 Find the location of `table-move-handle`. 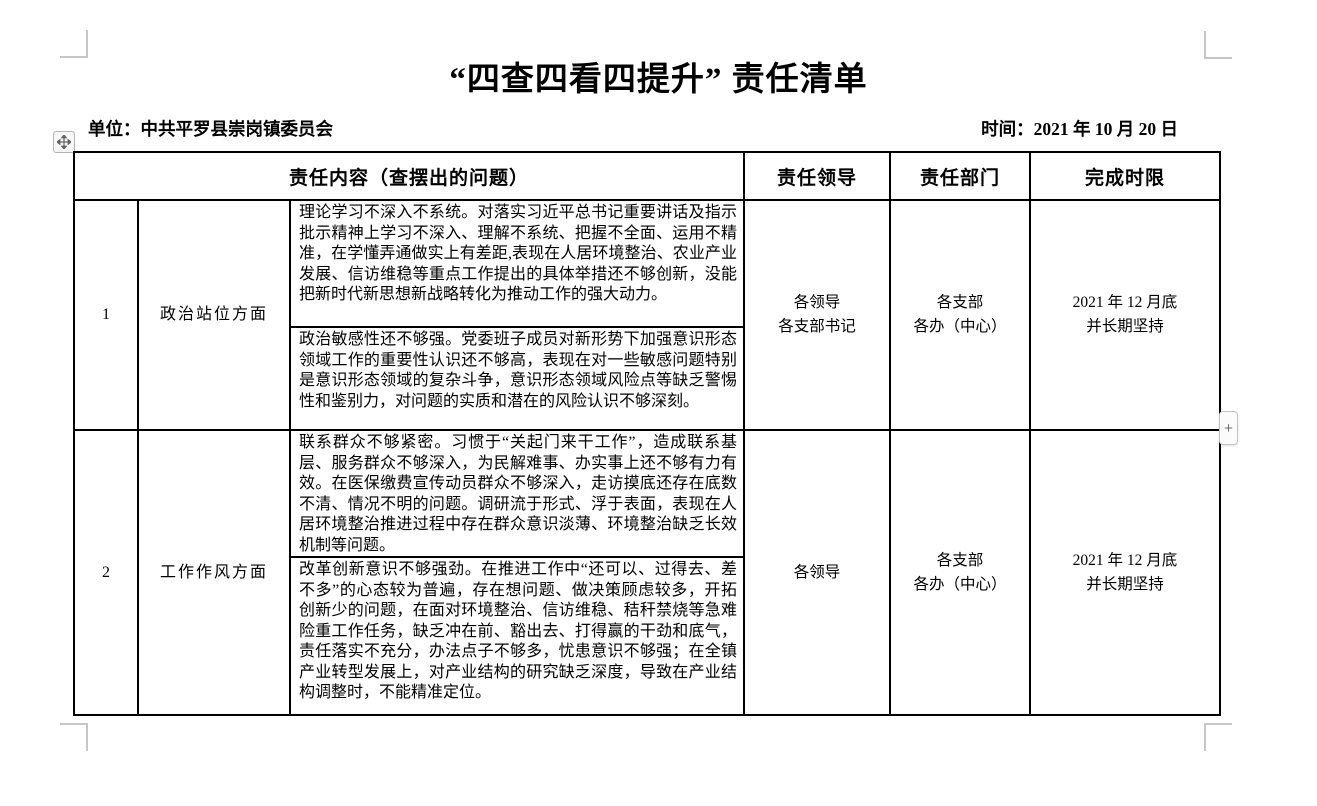

table-move-handle is located at coordinates (64, 142).